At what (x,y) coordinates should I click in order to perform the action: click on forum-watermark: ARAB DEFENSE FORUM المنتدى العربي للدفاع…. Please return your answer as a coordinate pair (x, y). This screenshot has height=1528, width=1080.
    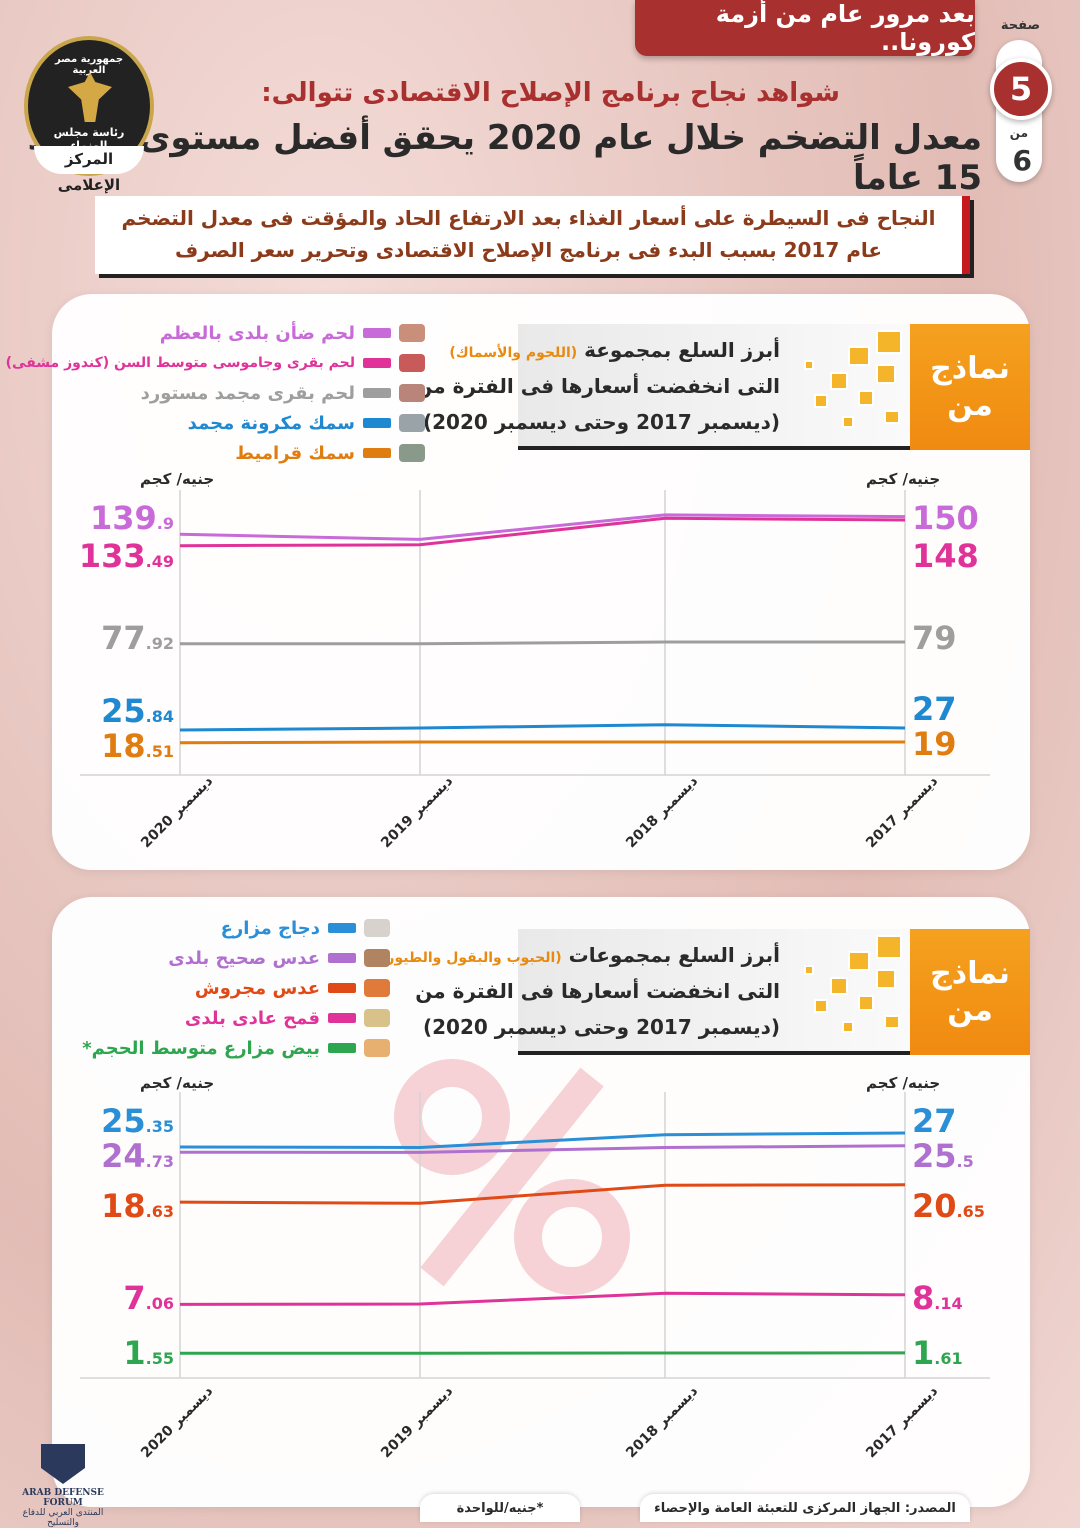
    Looking at the image, I should click on (63, 1486).